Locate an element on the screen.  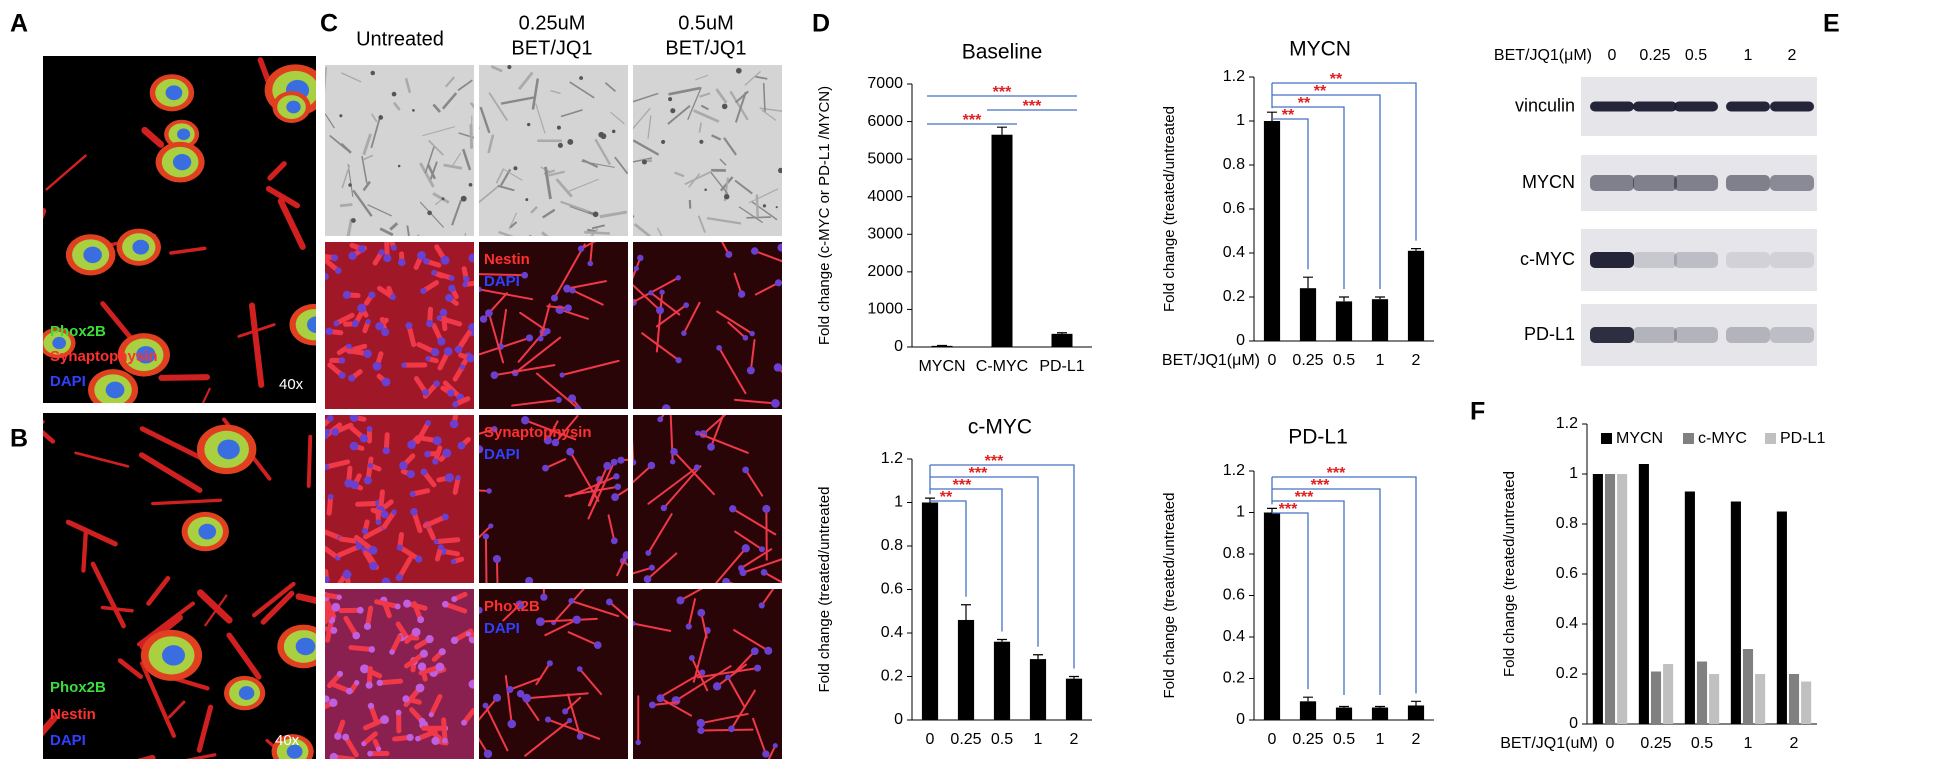
image-background is located at coordinates (707, 674).